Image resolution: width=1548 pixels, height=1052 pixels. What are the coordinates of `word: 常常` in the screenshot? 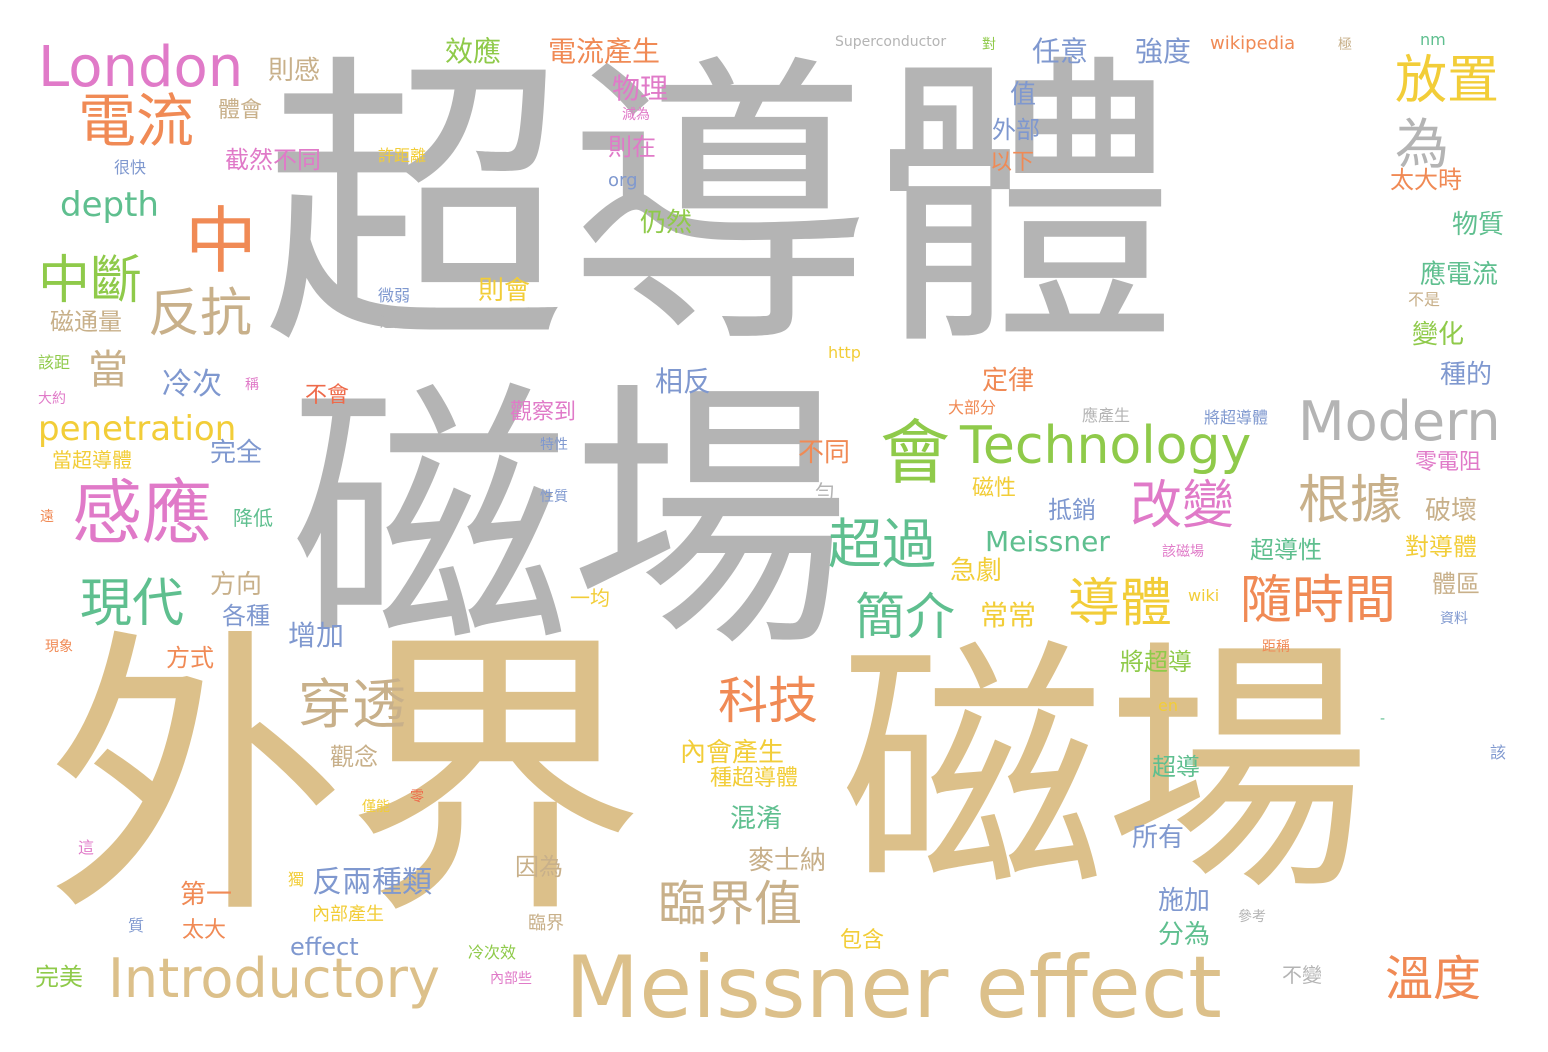 It's located at (1008, 615).